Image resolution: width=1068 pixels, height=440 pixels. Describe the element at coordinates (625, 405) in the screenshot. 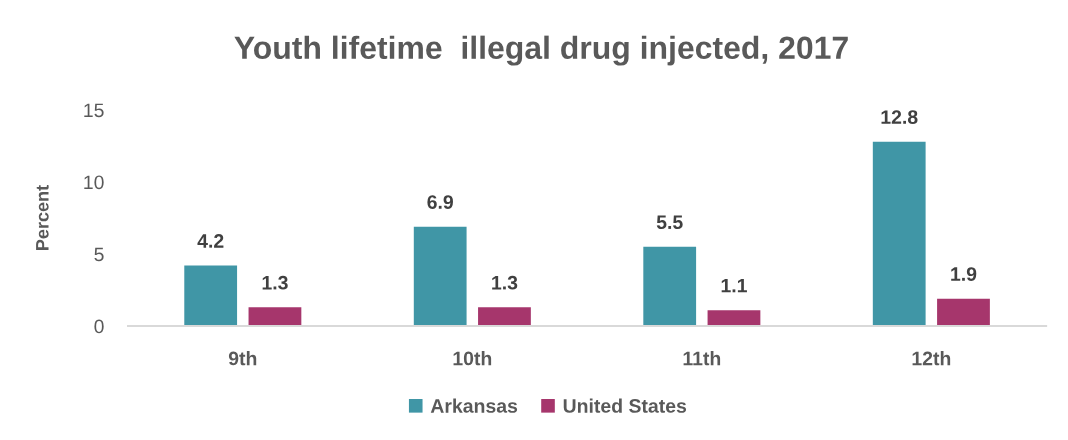

I see `legend-label: United States` at that location.